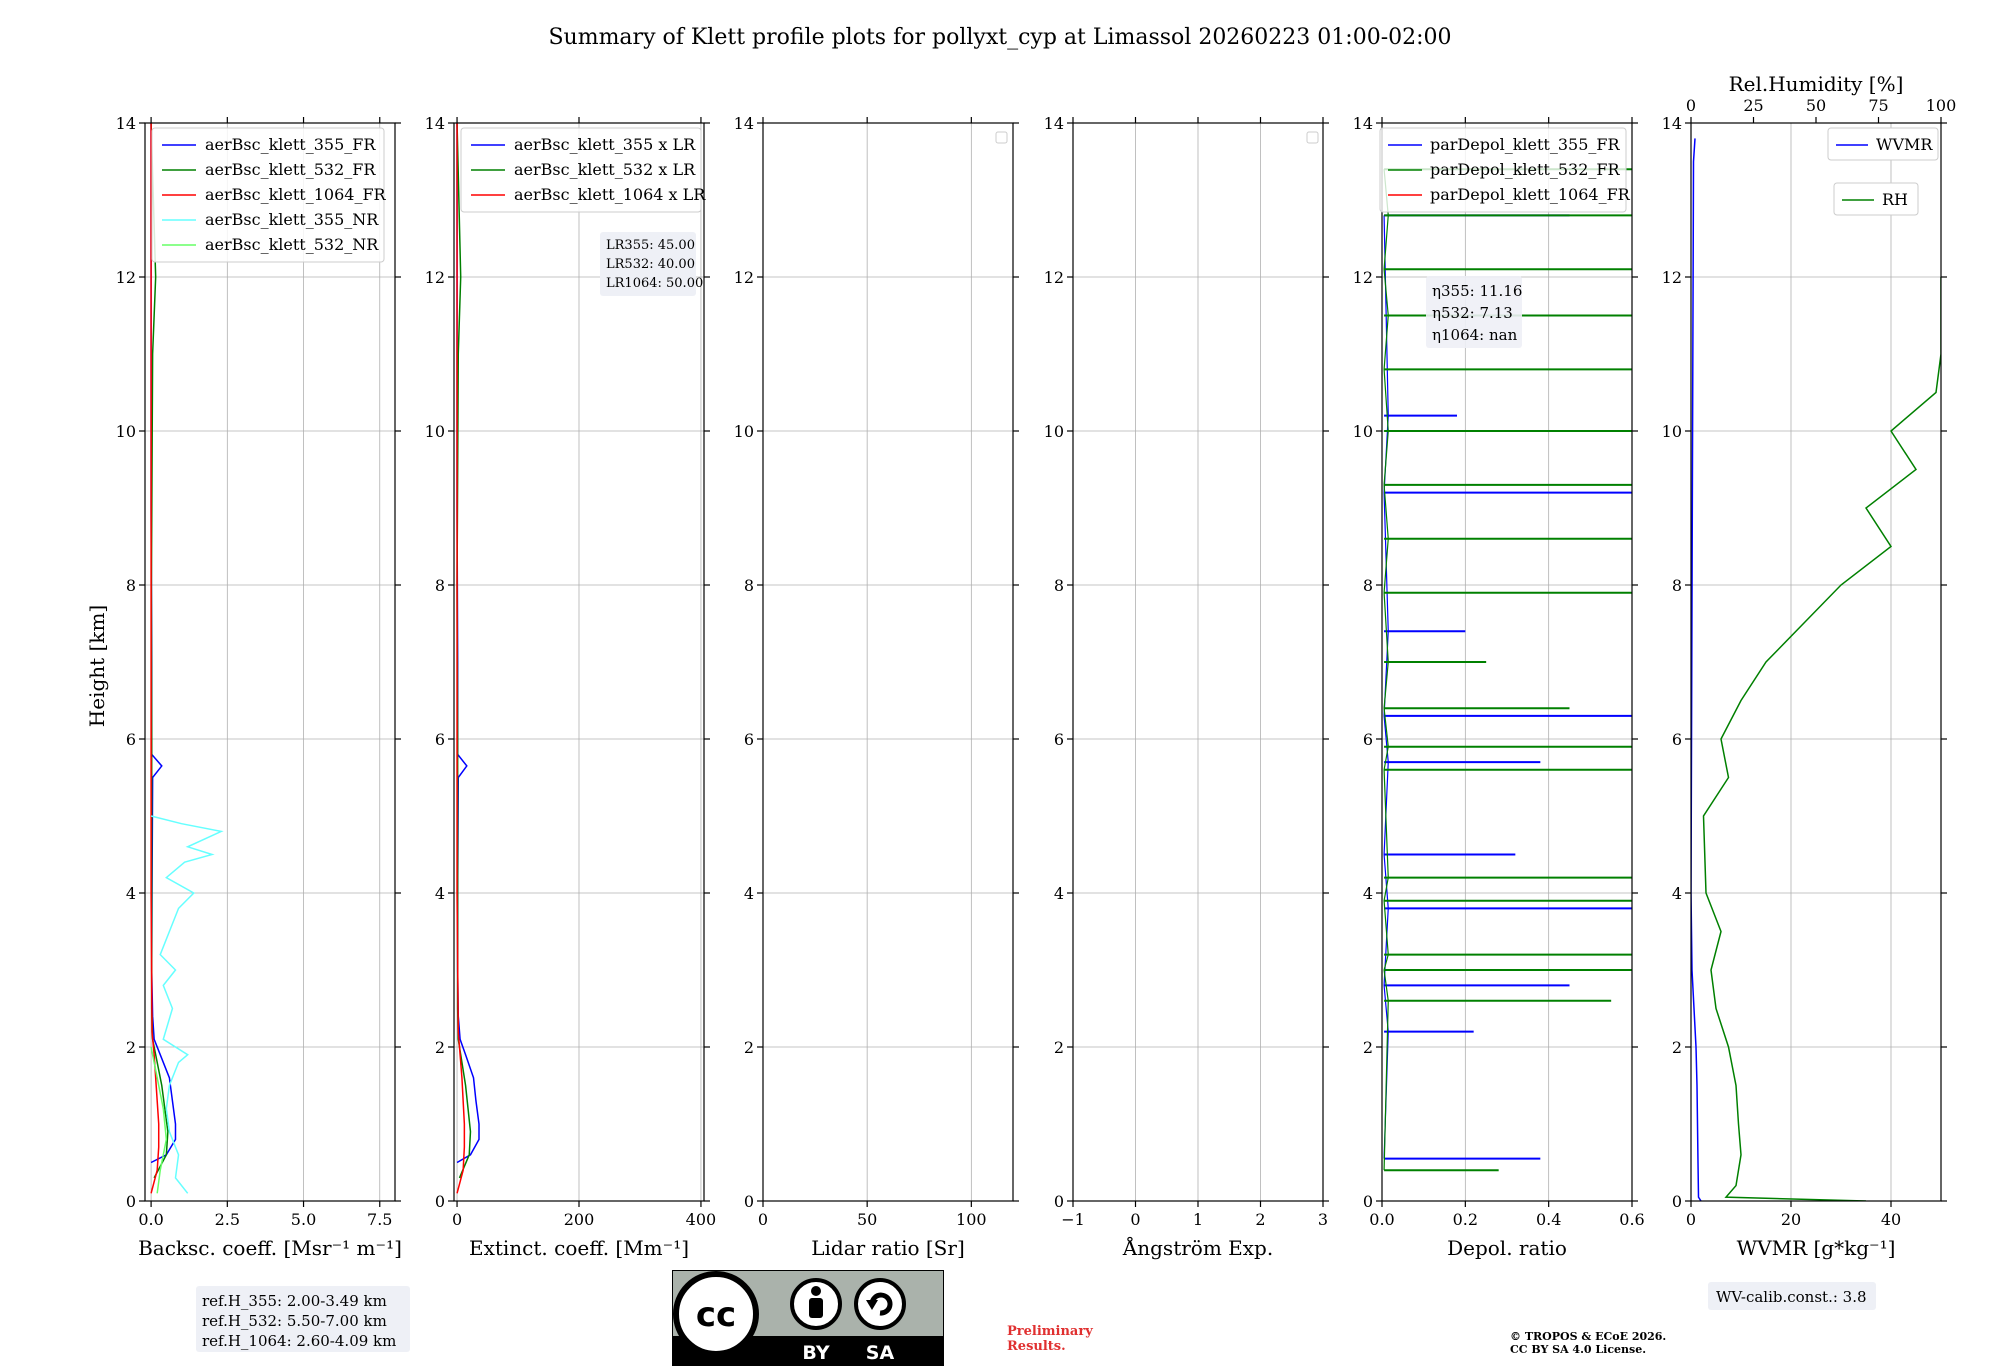 The height and width of the screenshot is (1366, 2000). Describe the element at coordinates (1312, 137) in the screenshot. I see `empty-legend-angstrom` at that location.